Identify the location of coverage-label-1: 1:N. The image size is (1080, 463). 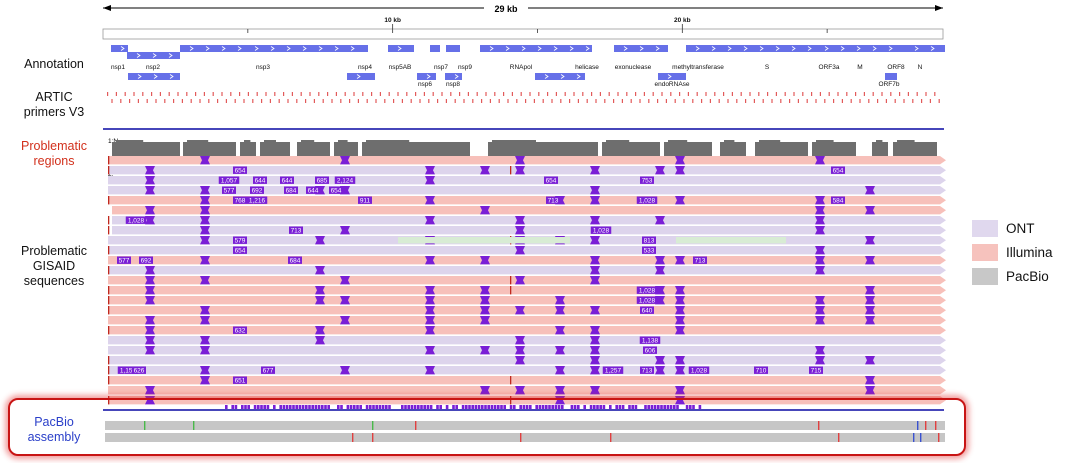
(113, 141).